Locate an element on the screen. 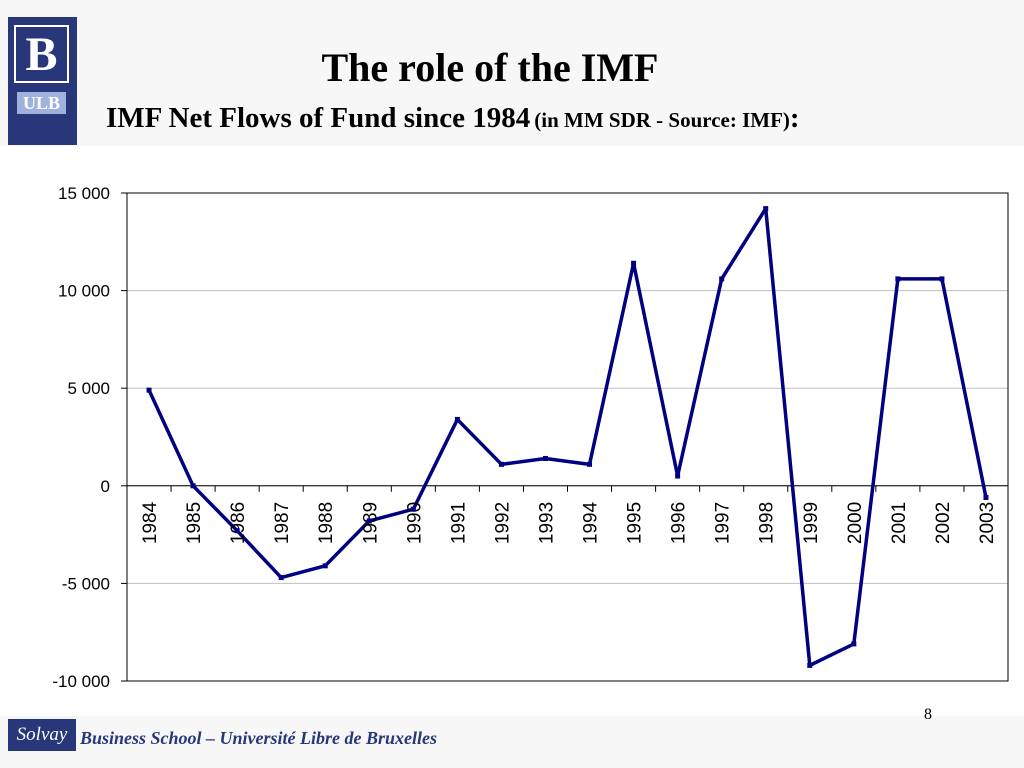 The width and height of the screenshot is (1024, 768). subtitle-paren: (in MM SDR - Source: IMF) is located at coordinates (662, 120).